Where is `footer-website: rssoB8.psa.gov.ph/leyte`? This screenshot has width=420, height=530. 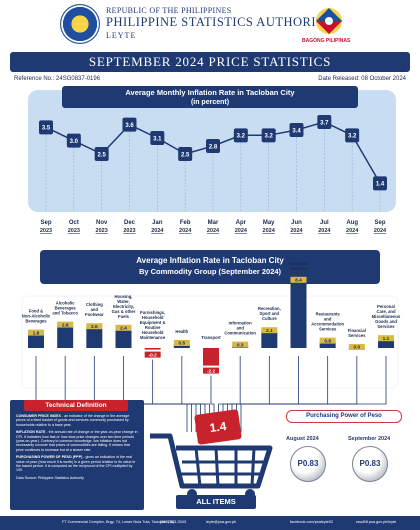
footer-website: rssoB8.psa.gov.ph/leyte is located at coordinates (376, 522).